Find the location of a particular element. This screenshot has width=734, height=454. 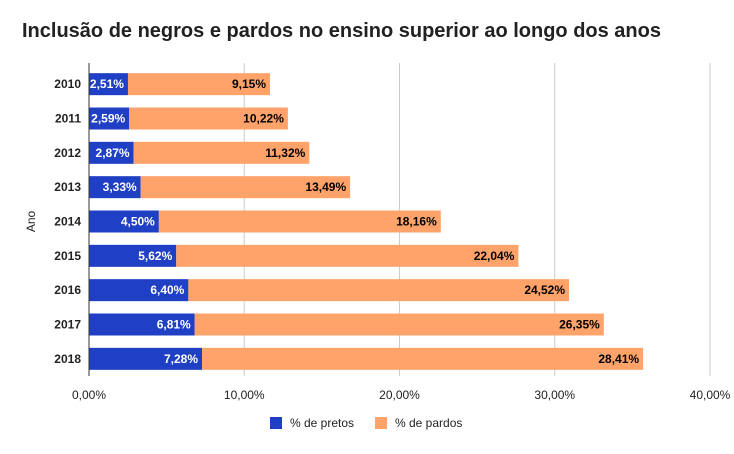

bar-pardos-2010 is located at coordinates (199, 84).